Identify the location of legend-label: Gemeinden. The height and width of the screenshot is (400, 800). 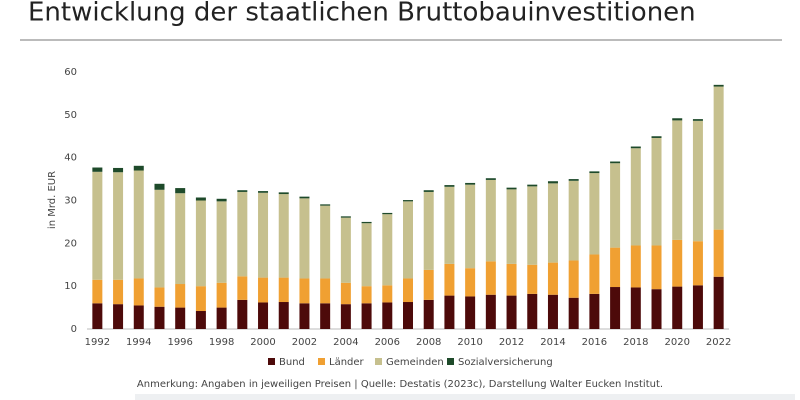
(415, 362).